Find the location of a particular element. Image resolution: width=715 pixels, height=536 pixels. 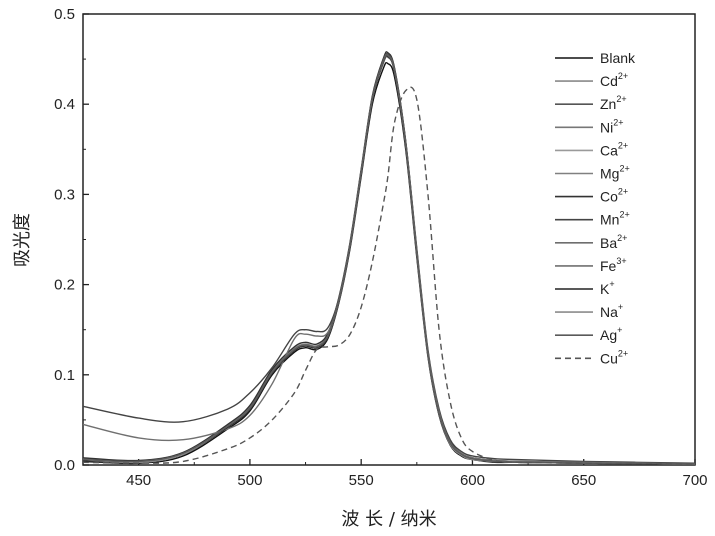

x-tick-label: 450 is located at coordinates (138, 480).